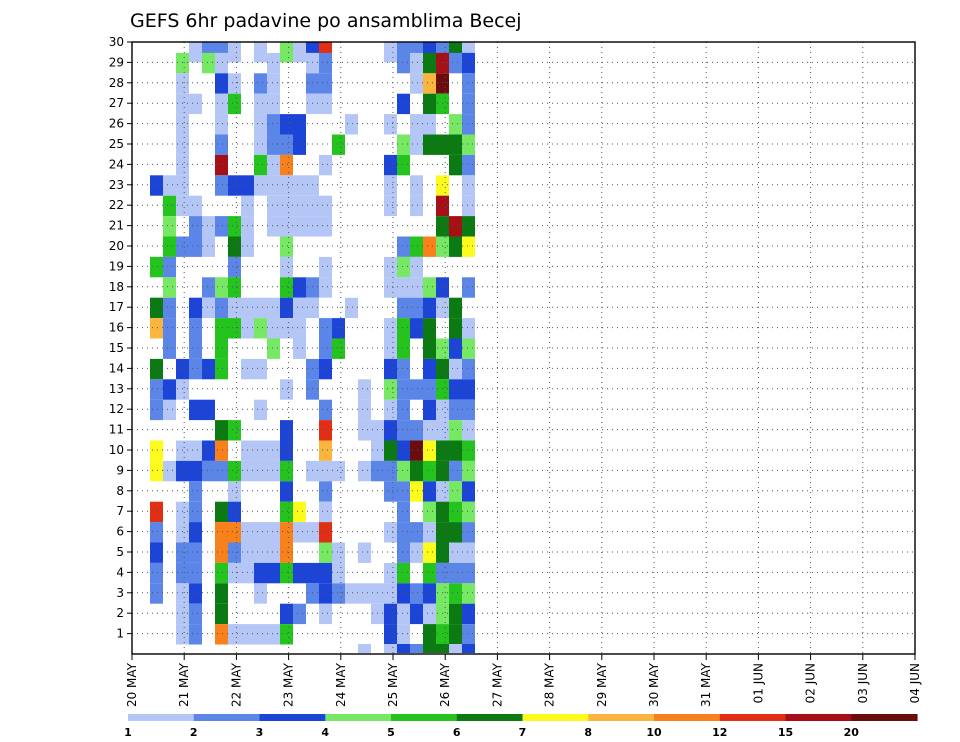  I want to click on colorbar-label: 20, so click(852, 732).